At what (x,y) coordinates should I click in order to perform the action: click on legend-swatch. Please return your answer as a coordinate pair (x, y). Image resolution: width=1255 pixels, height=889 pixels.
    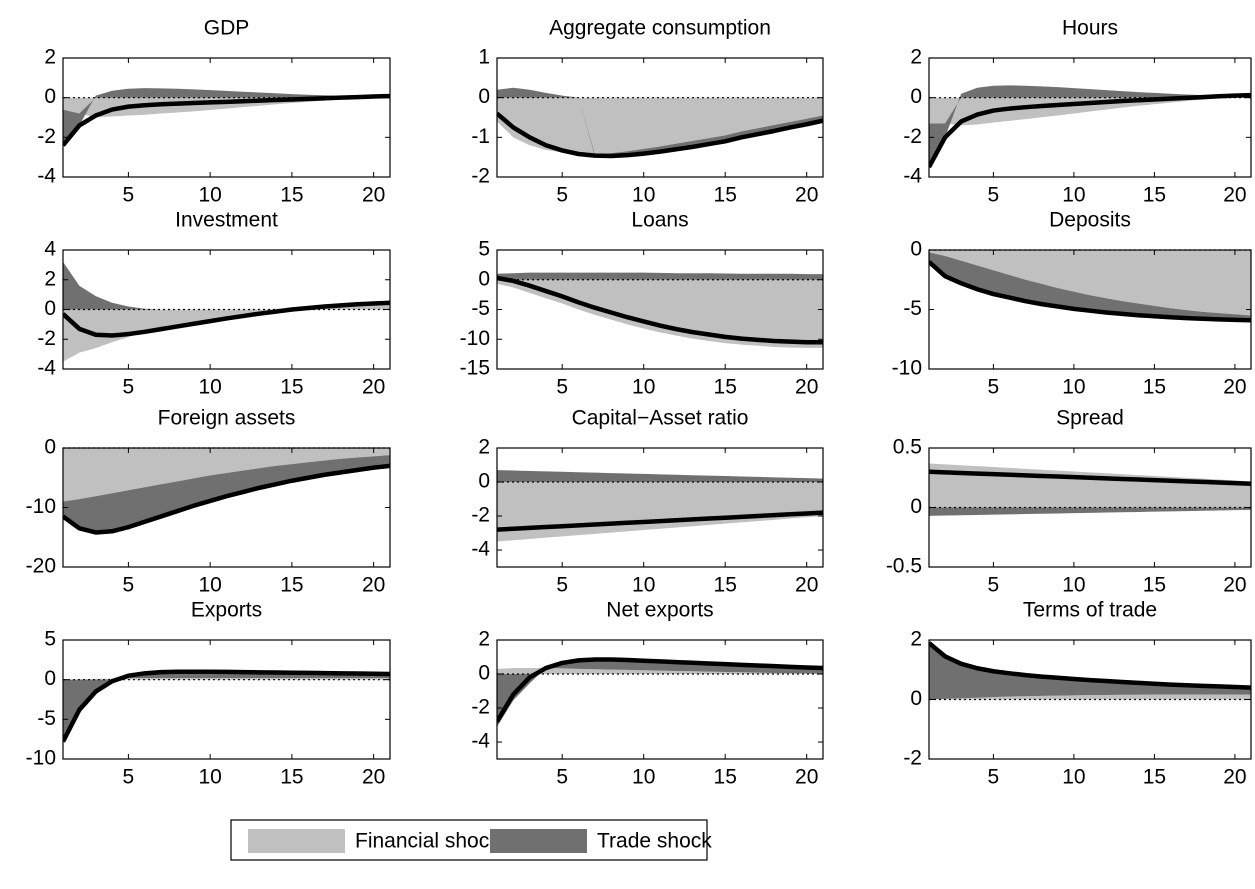
    Looking at the image, I should click on (538, 841).